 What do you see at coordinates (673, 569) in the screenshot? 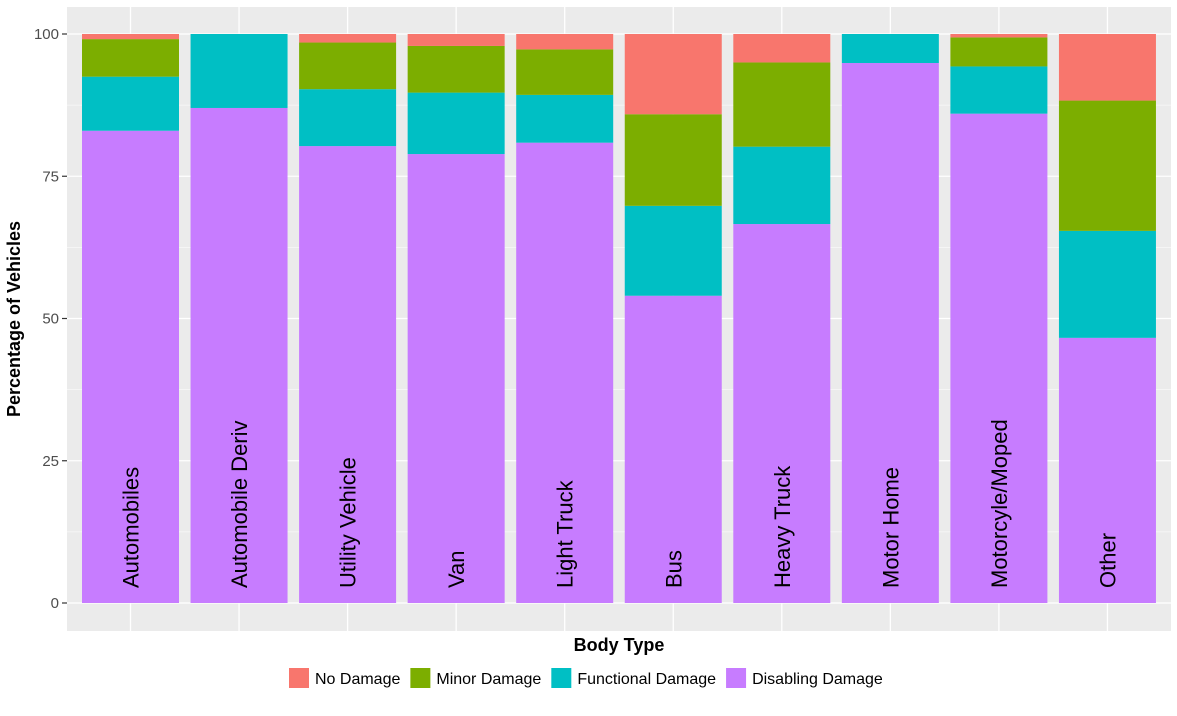
I see `bar-category-label: Bus` at bounding box center [673, 569].